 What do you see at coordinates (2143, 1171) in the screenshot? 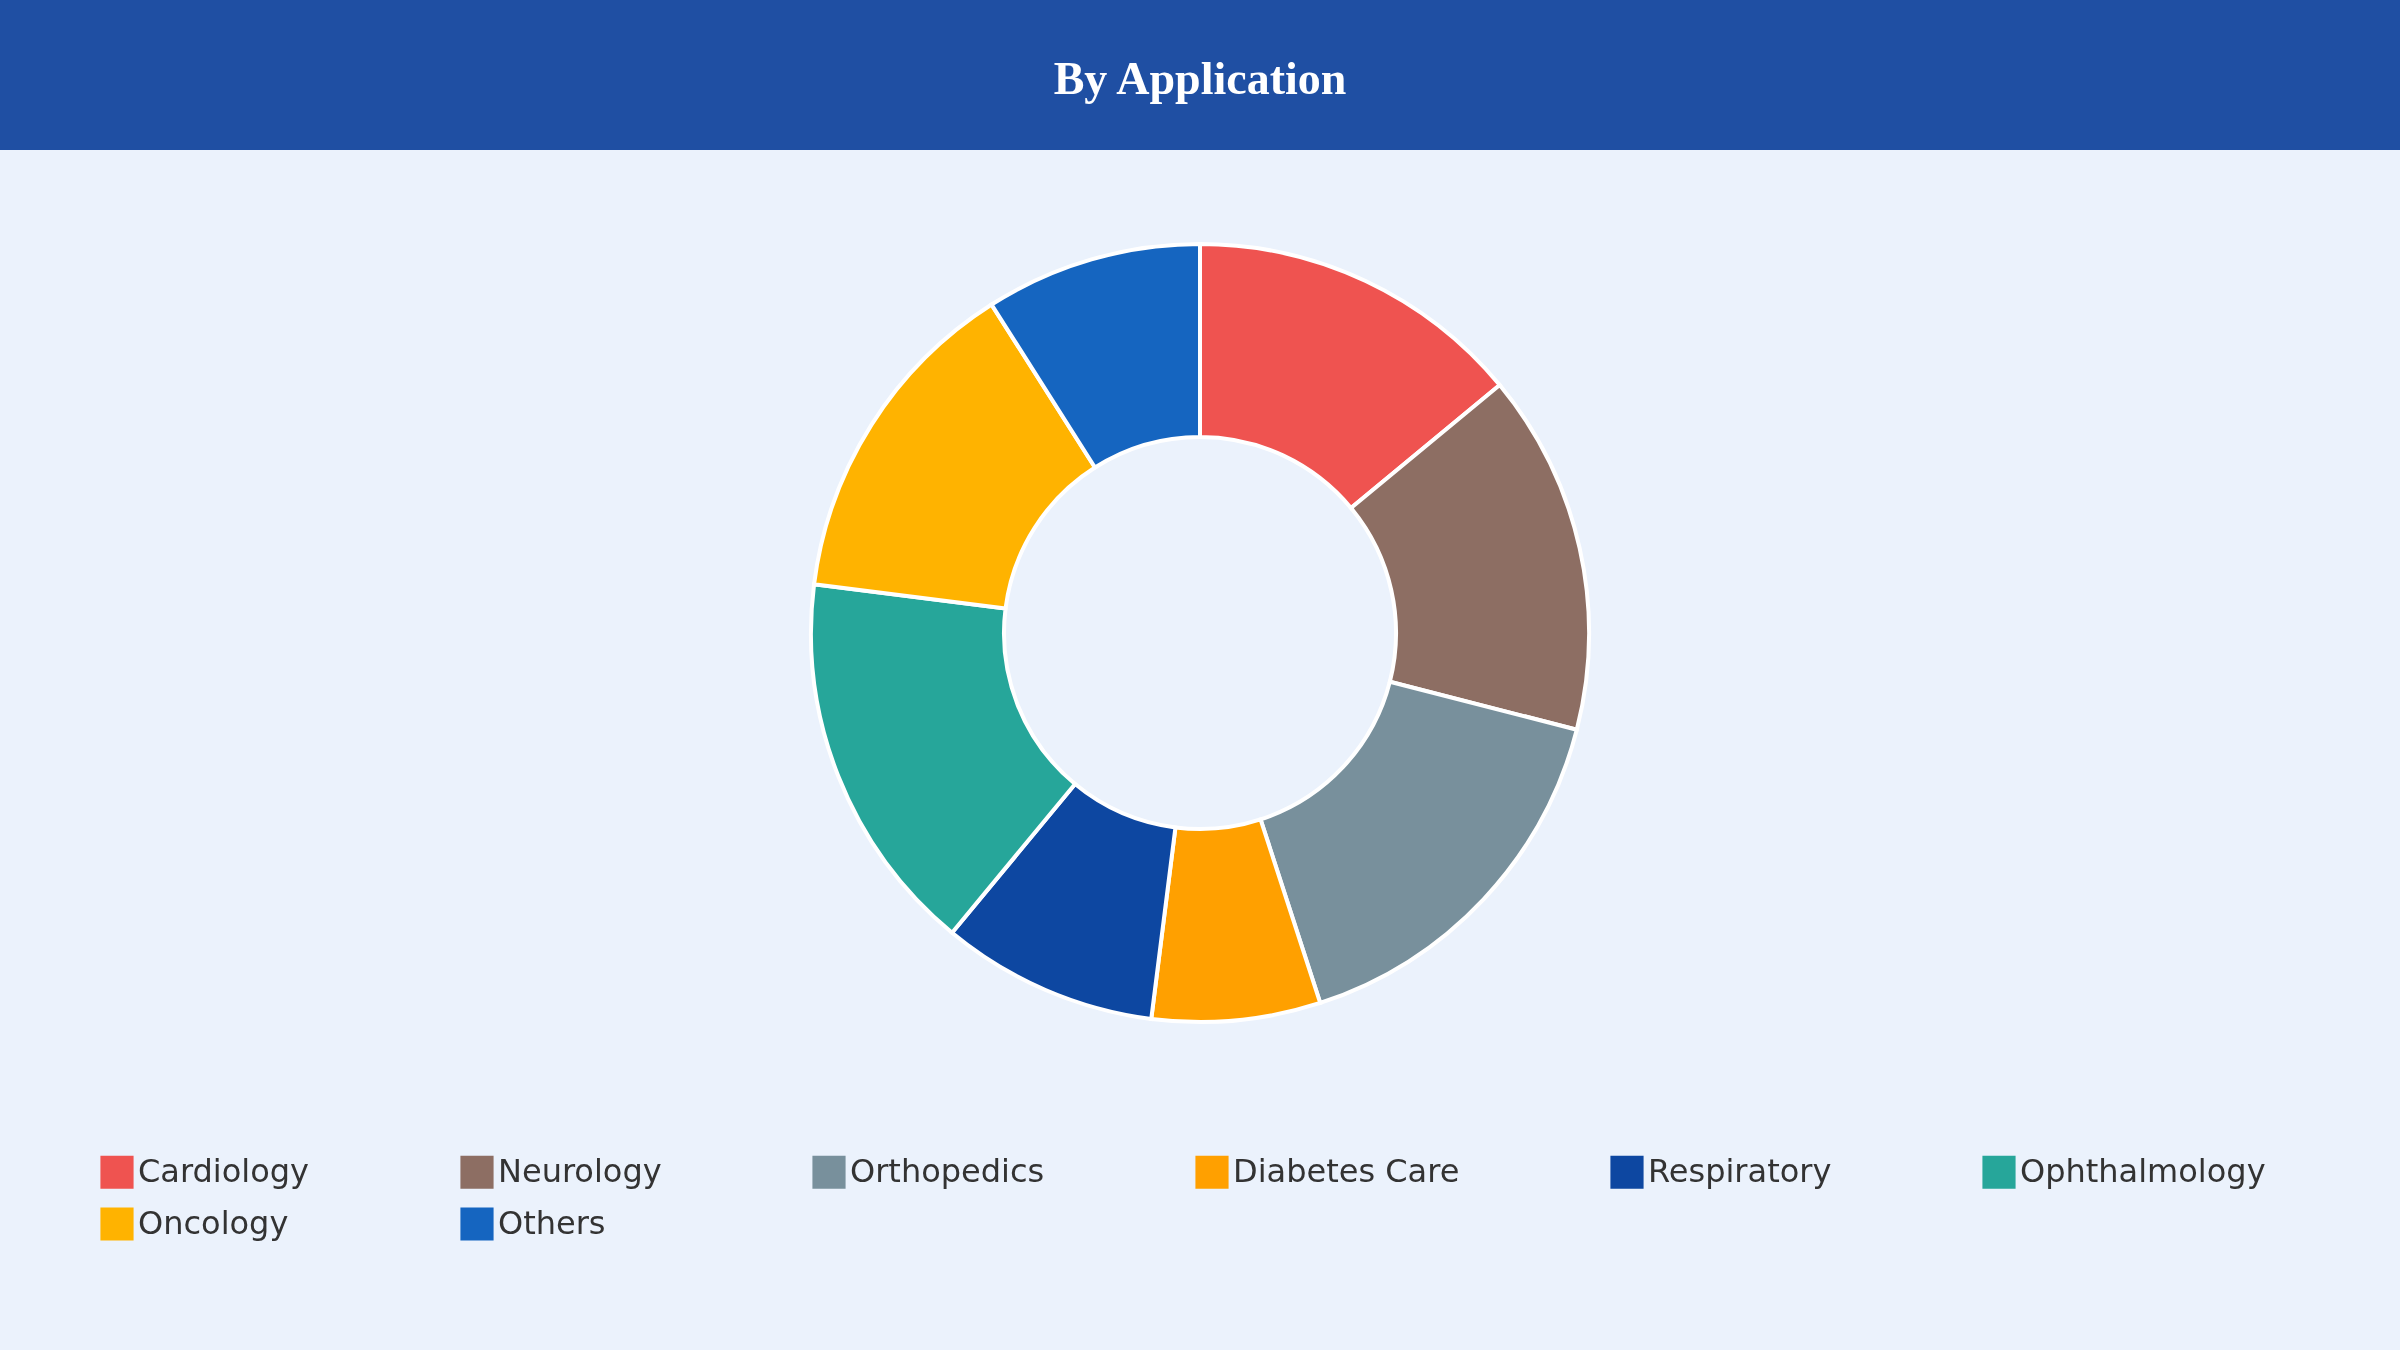
I see `legend-label: Ophthalmology` at bounding box center [2143, 1171].